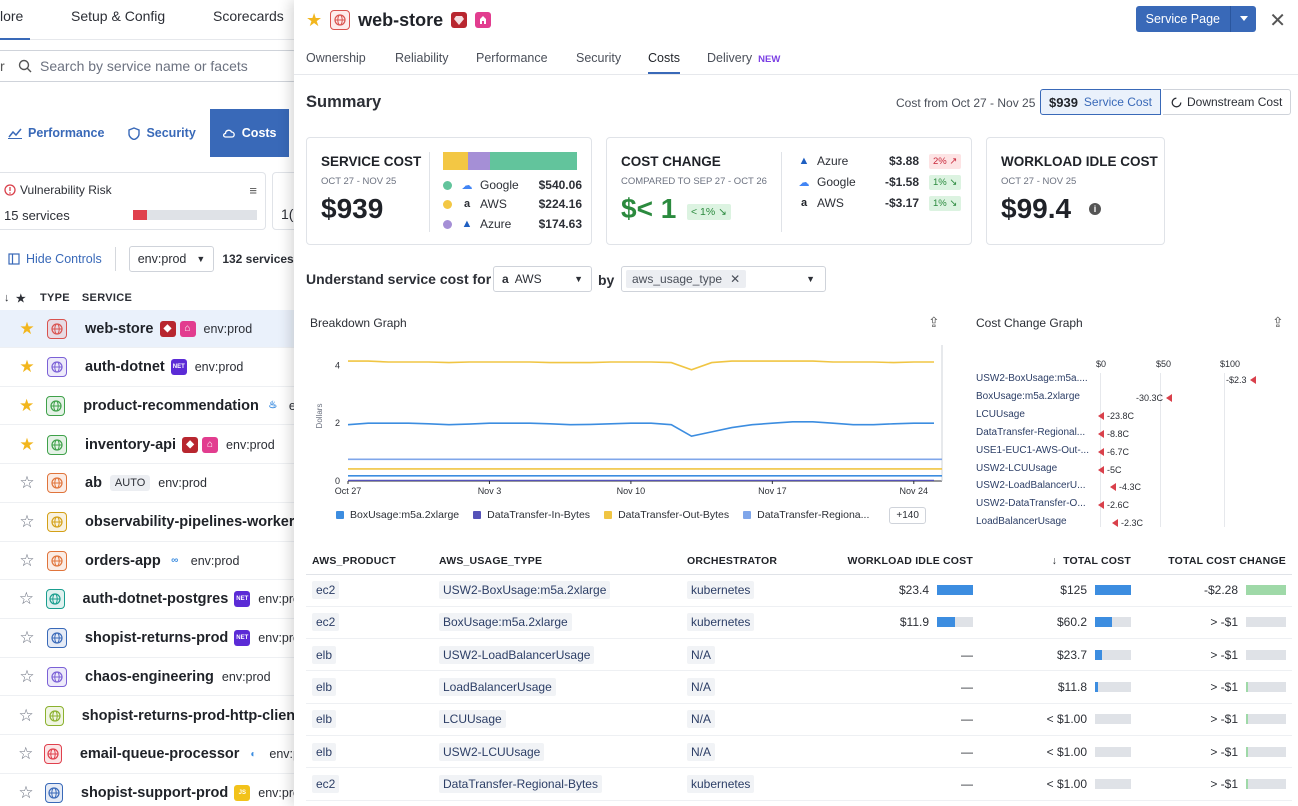 The height and width of the screenshot is (806, 1298). Describe the element at coordinates (150, 523) in the screenshot. I see `service-row: ☆ observability-pipelines-worker` at that location.